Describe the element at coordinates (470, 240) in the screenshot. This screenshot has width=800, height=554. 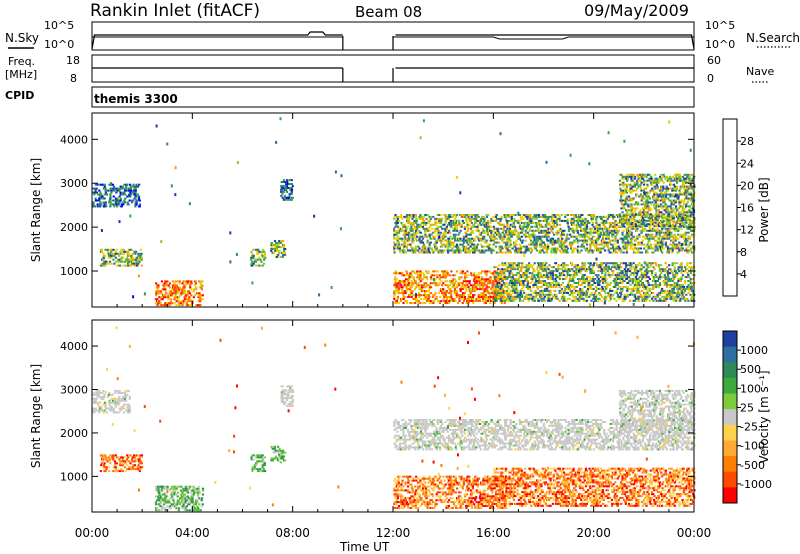
I see `power-echo-cell-1974` at that location.